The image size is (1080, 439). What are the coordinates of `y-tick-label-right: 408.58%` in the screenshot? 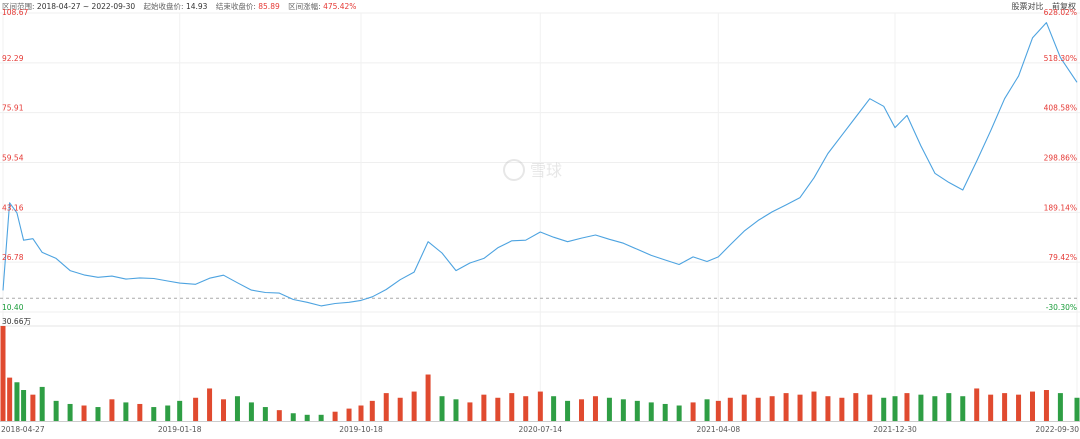 It's located at (1060, 108).